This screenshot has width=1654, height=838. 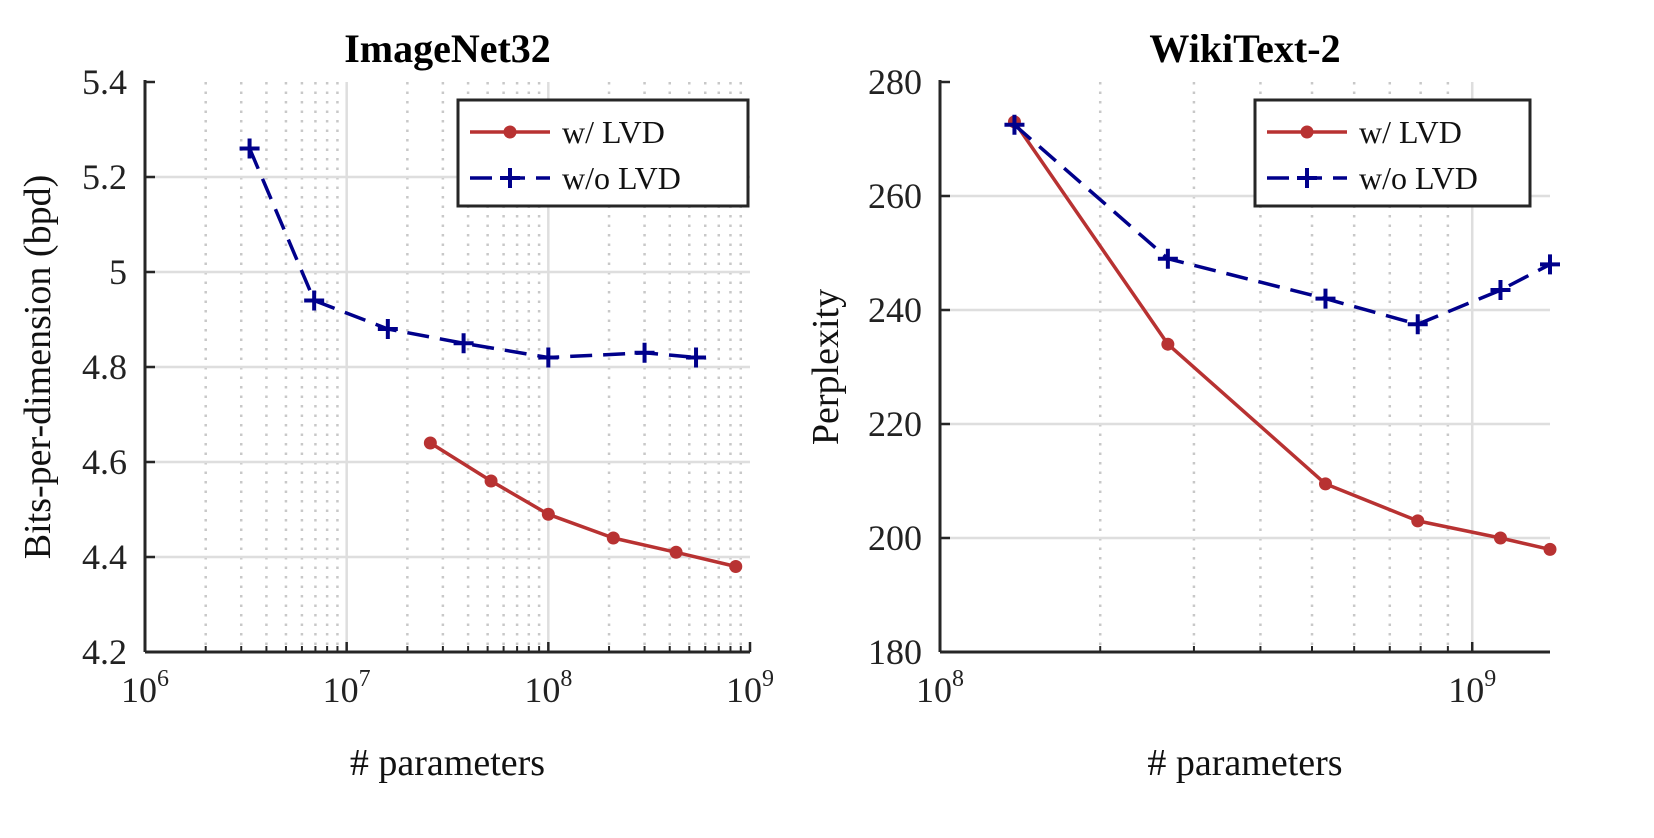 What do you see at coordinates (104, 82) in the screenshot?
I see `y-tick-label: 5.4` at bounding box center [104, 82].